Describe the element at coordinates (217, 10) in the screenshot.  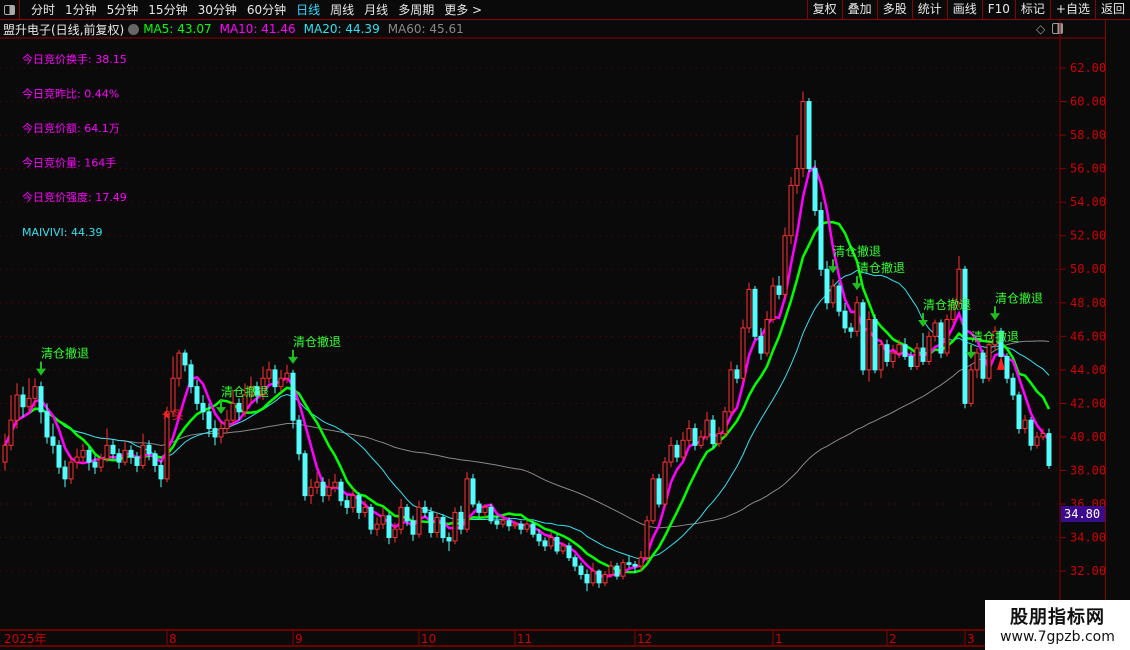
I see `tab-4: 30分钟` at that location.